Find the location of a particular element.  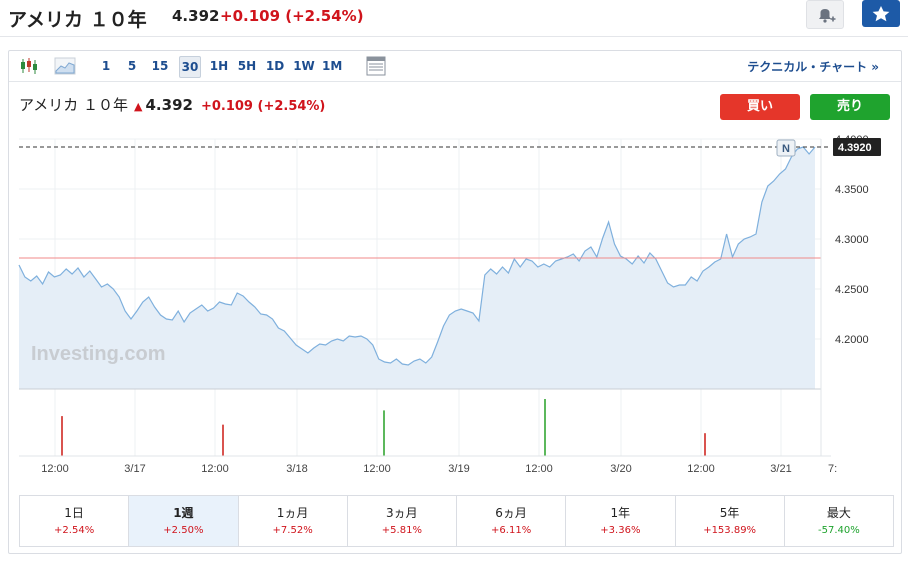

interval-1h: 1H is located at coordinates (219, 66).